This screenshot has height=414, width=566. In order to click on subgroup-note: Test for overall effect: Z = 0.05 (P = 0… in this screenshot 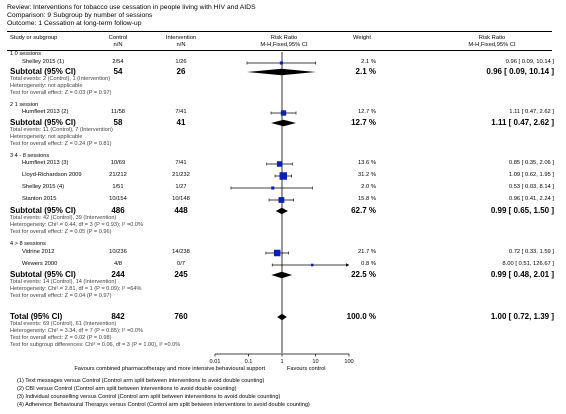, I will do `click(61, 232)`.